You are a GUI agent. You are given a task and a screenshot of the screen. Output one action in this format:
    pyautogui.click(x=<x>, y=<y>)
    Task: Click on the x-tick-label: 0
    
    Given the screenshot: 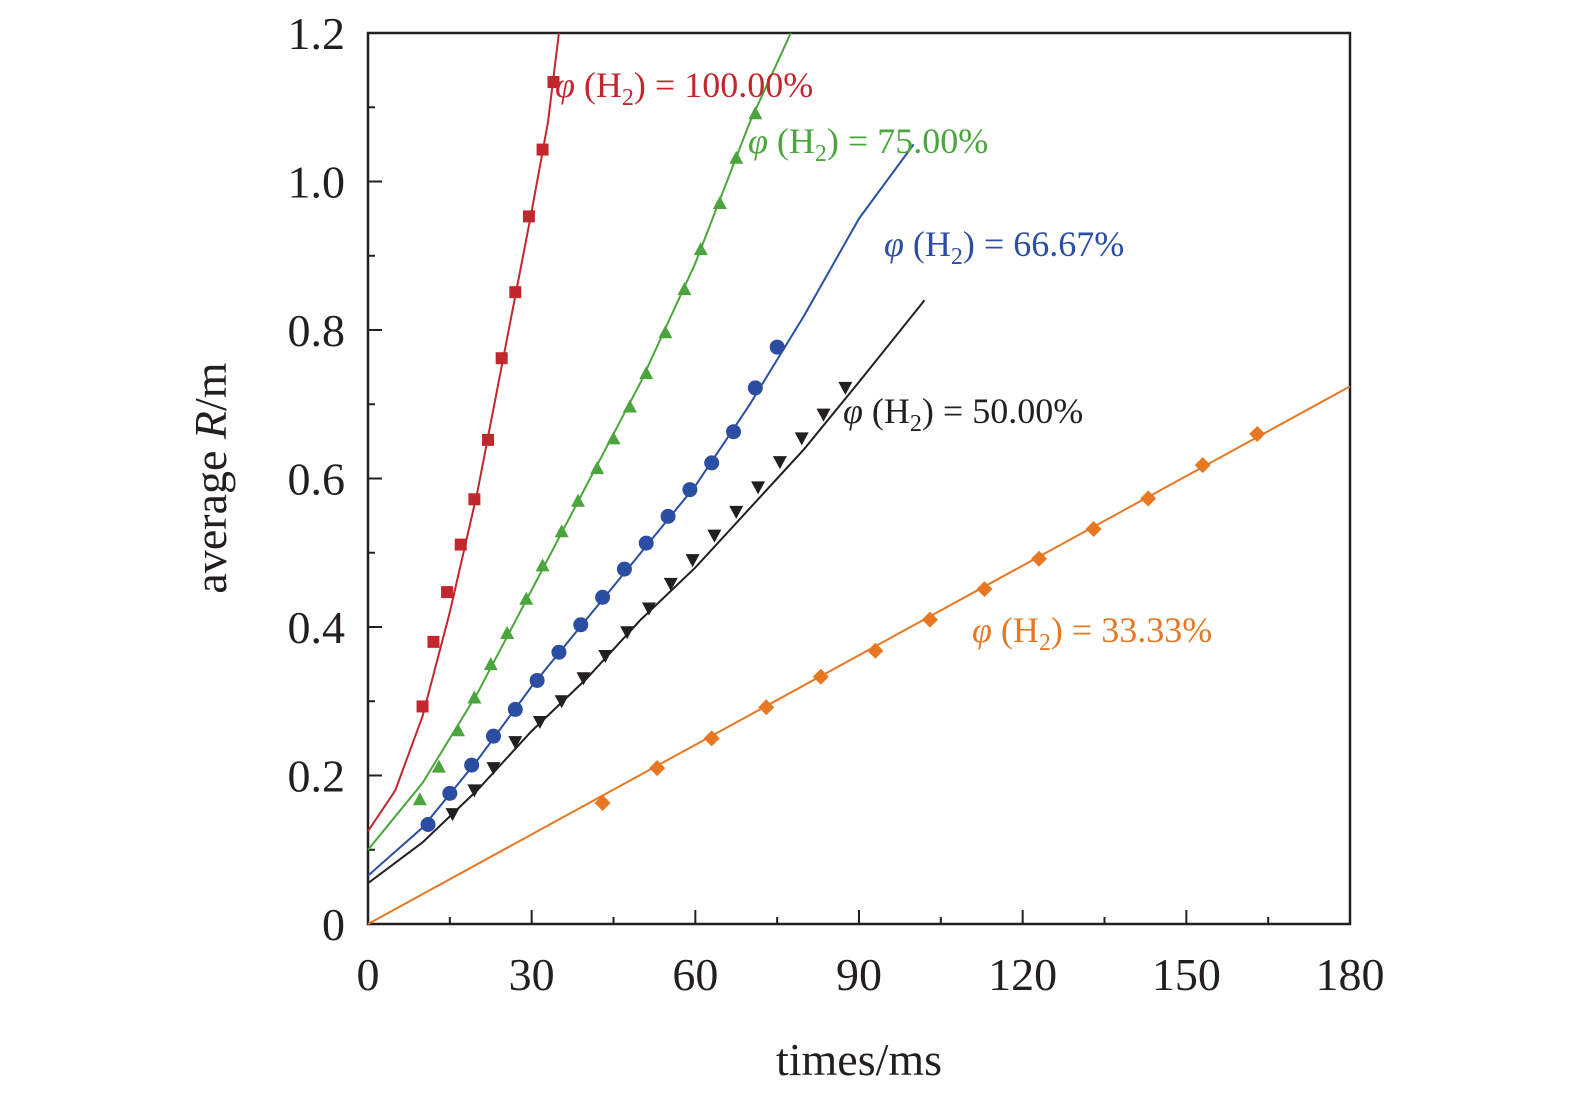 What is the action you would take?
    pyautogui.click(x=368, y=974)
    